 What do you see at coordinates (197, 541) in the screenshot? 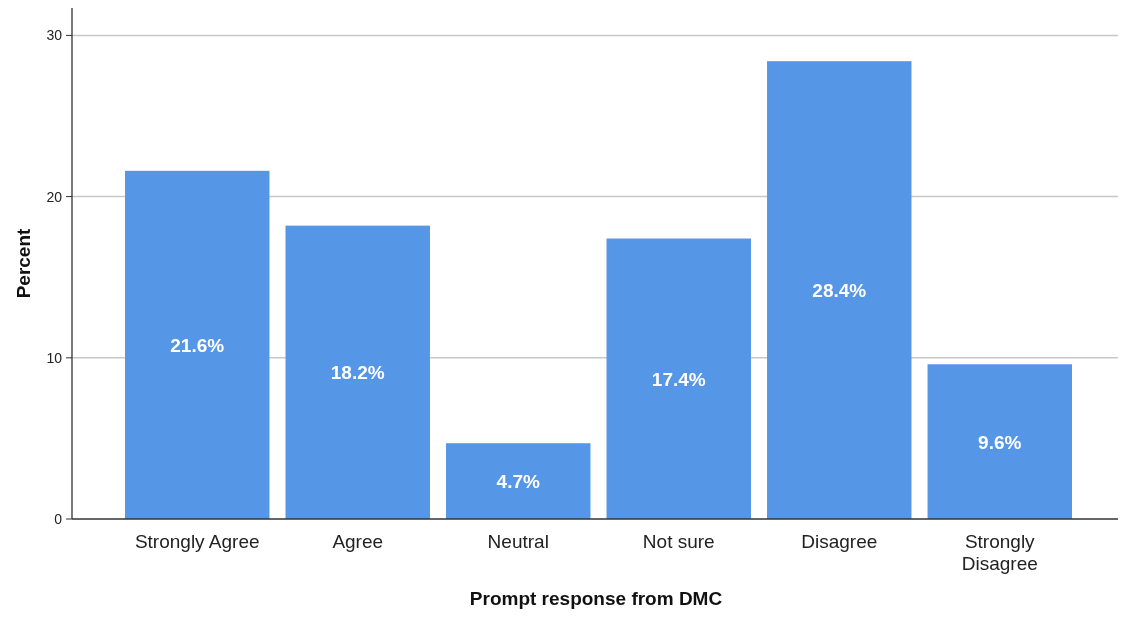
I see `x-tick-label: Strongly Agree` at bounding box center [197, 541].